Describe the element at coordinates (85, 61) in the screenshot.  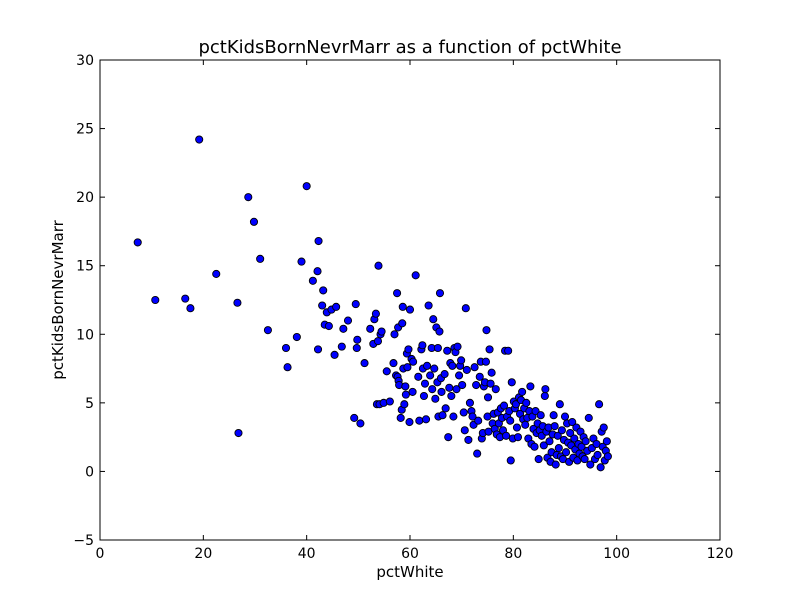
I see `y-tick-label: 30` at that location.